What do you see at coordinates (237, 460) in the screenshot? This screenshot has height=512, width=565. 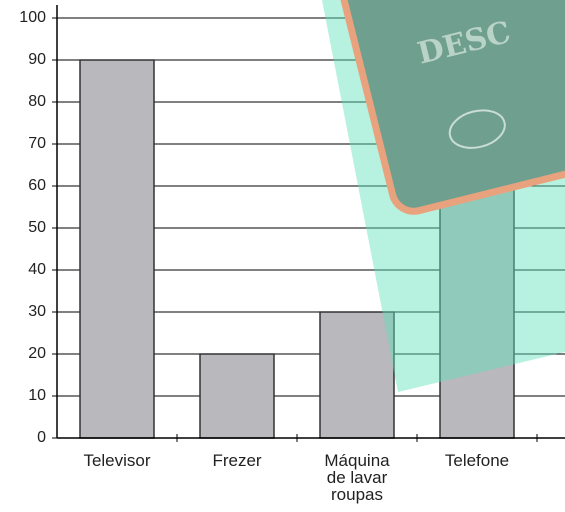 I see `x-tick-label: Frezer` at bounding box center [237, 460].